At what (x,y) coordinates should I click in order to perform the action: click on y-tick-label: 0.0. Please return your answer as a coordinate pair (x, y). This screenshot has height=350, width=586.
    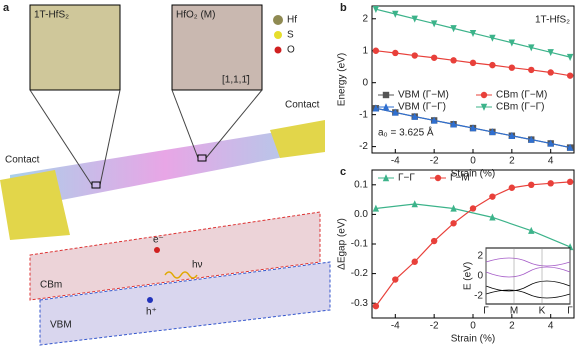
    Looking at the image, I should click on (361, 214).